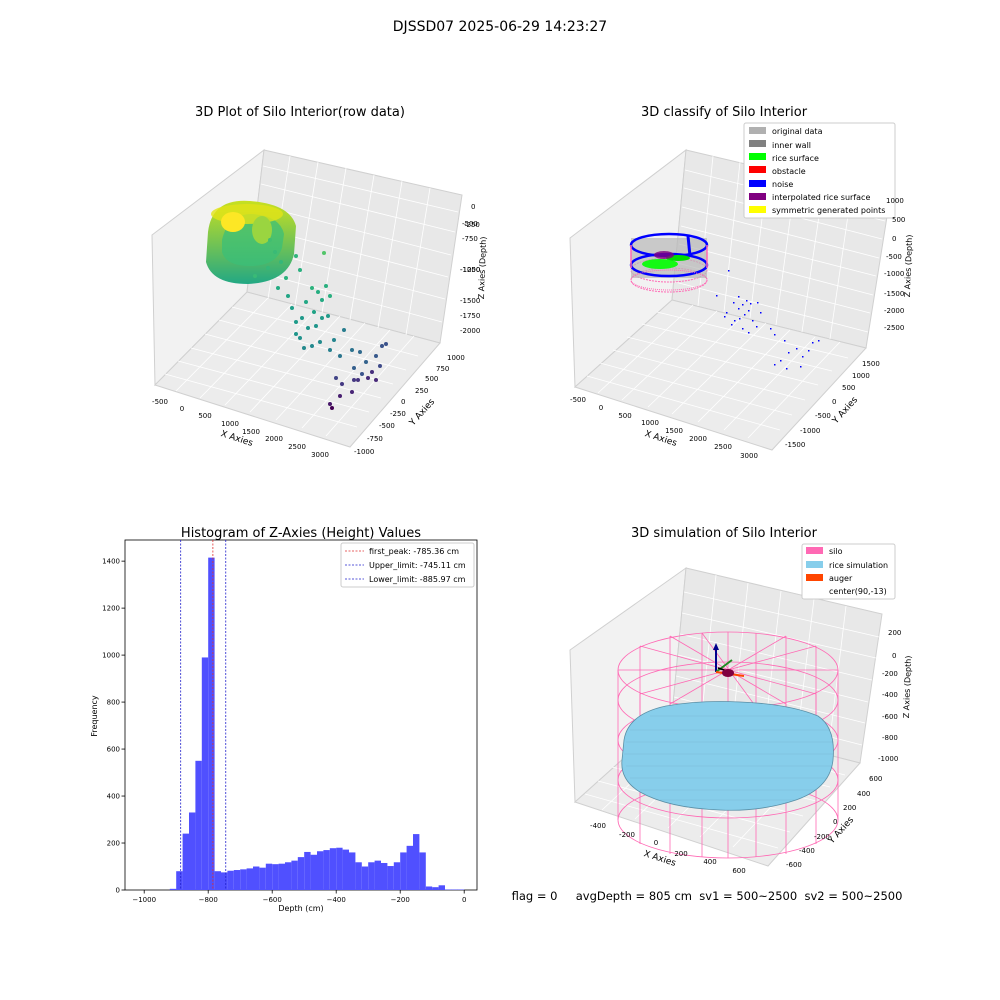 This screenshot has height=1000, width=1000. I want to click on classify-3d-title: 3D classify of Silo Interior, so click(724, 112).